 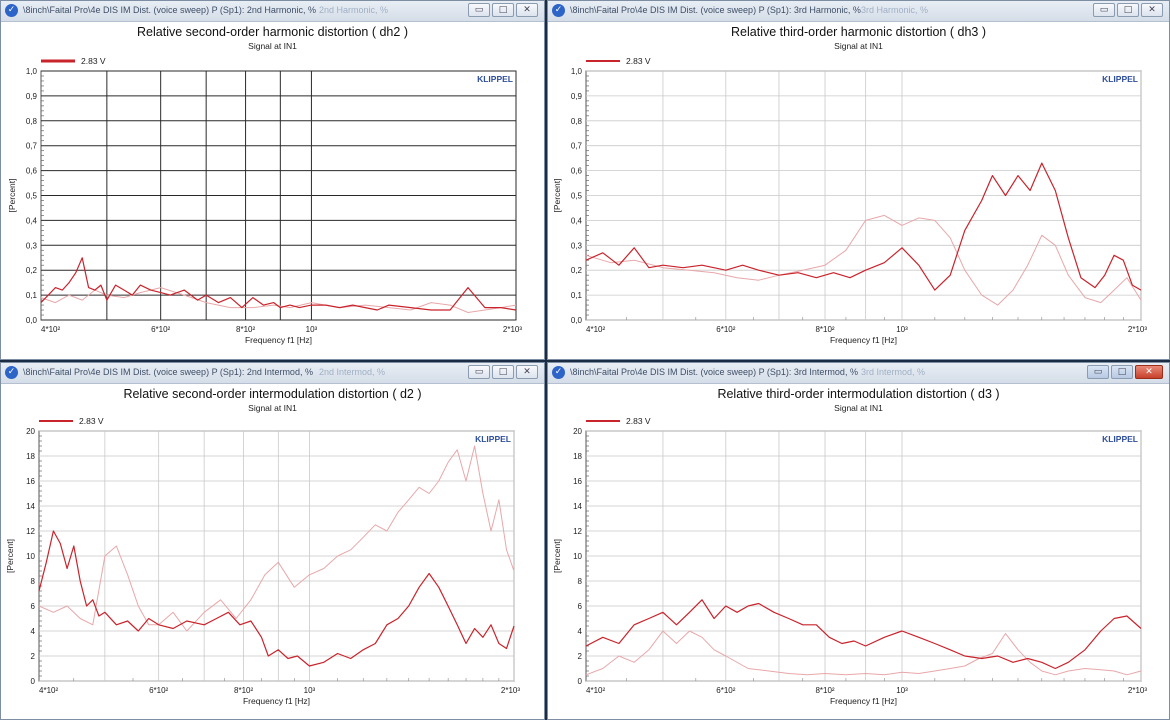 What do you see at coordinates (893, 372) in the screenshot?
I see `window-title-ghost: 3rd Intermod, %` at bounding box center [893, 372].